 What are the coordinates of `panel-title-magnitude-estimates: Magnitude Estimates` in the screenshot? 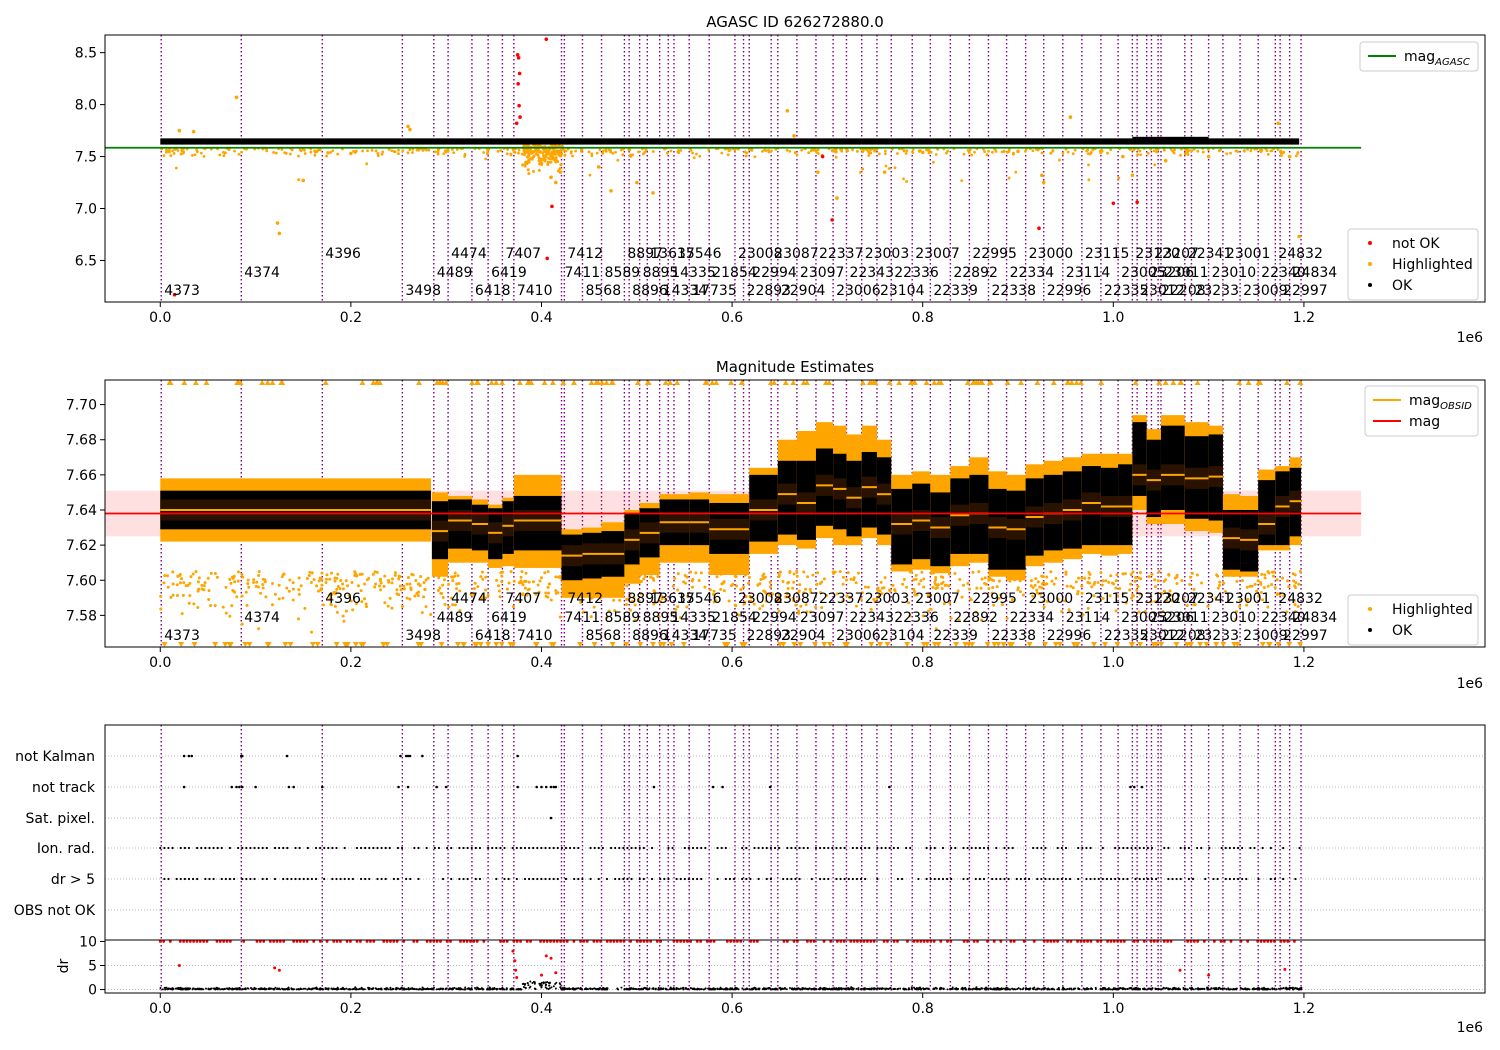 It's located at (795, 367).